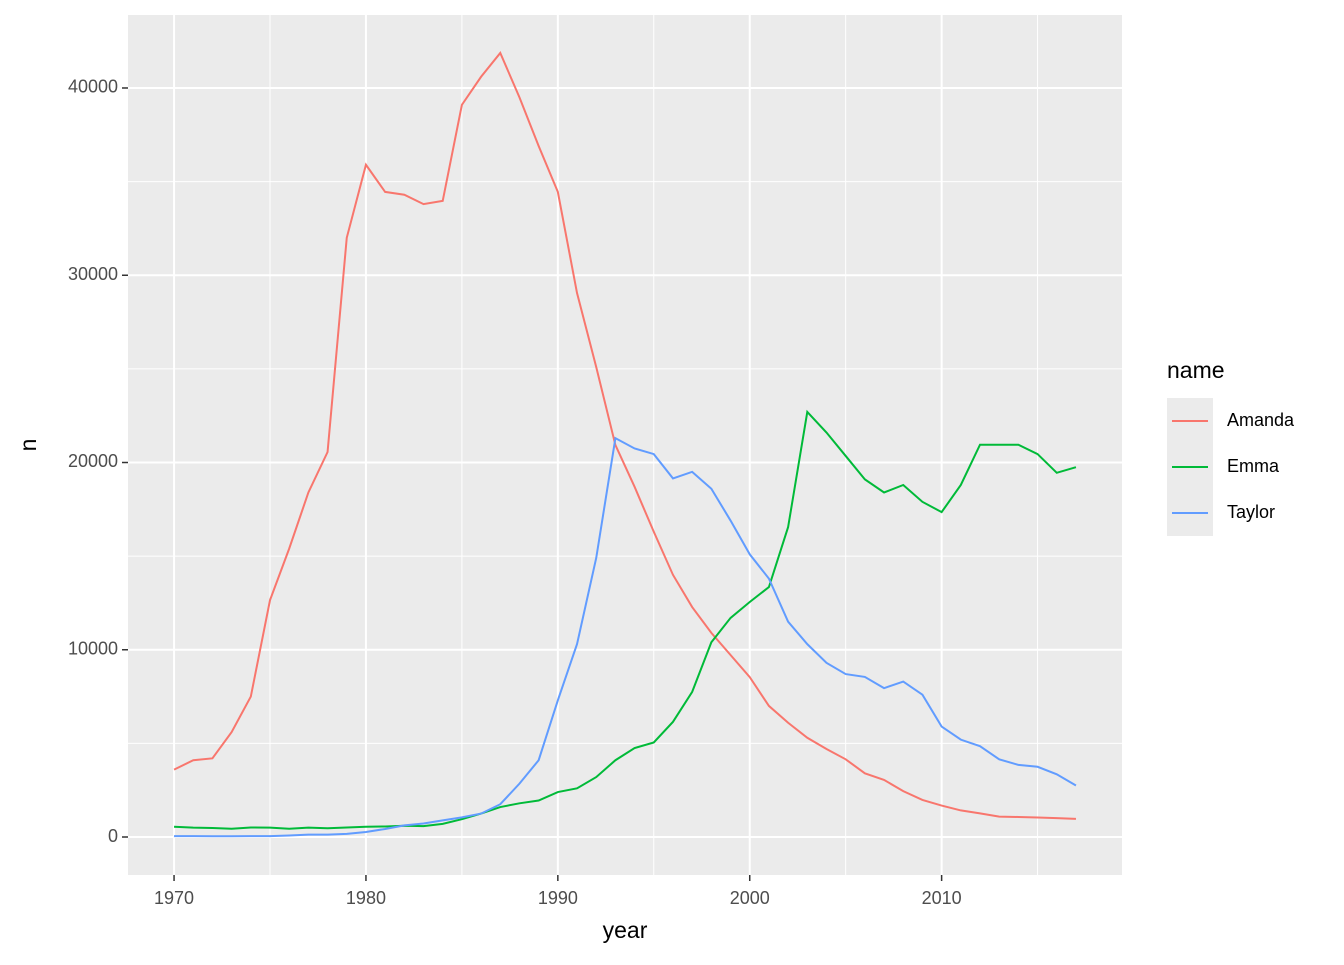 The width and height of the screenshot is (1344, 965). Describe the element at coordinates (28, 445) in the screenshot. I see `y-axis-title: n` at that location.